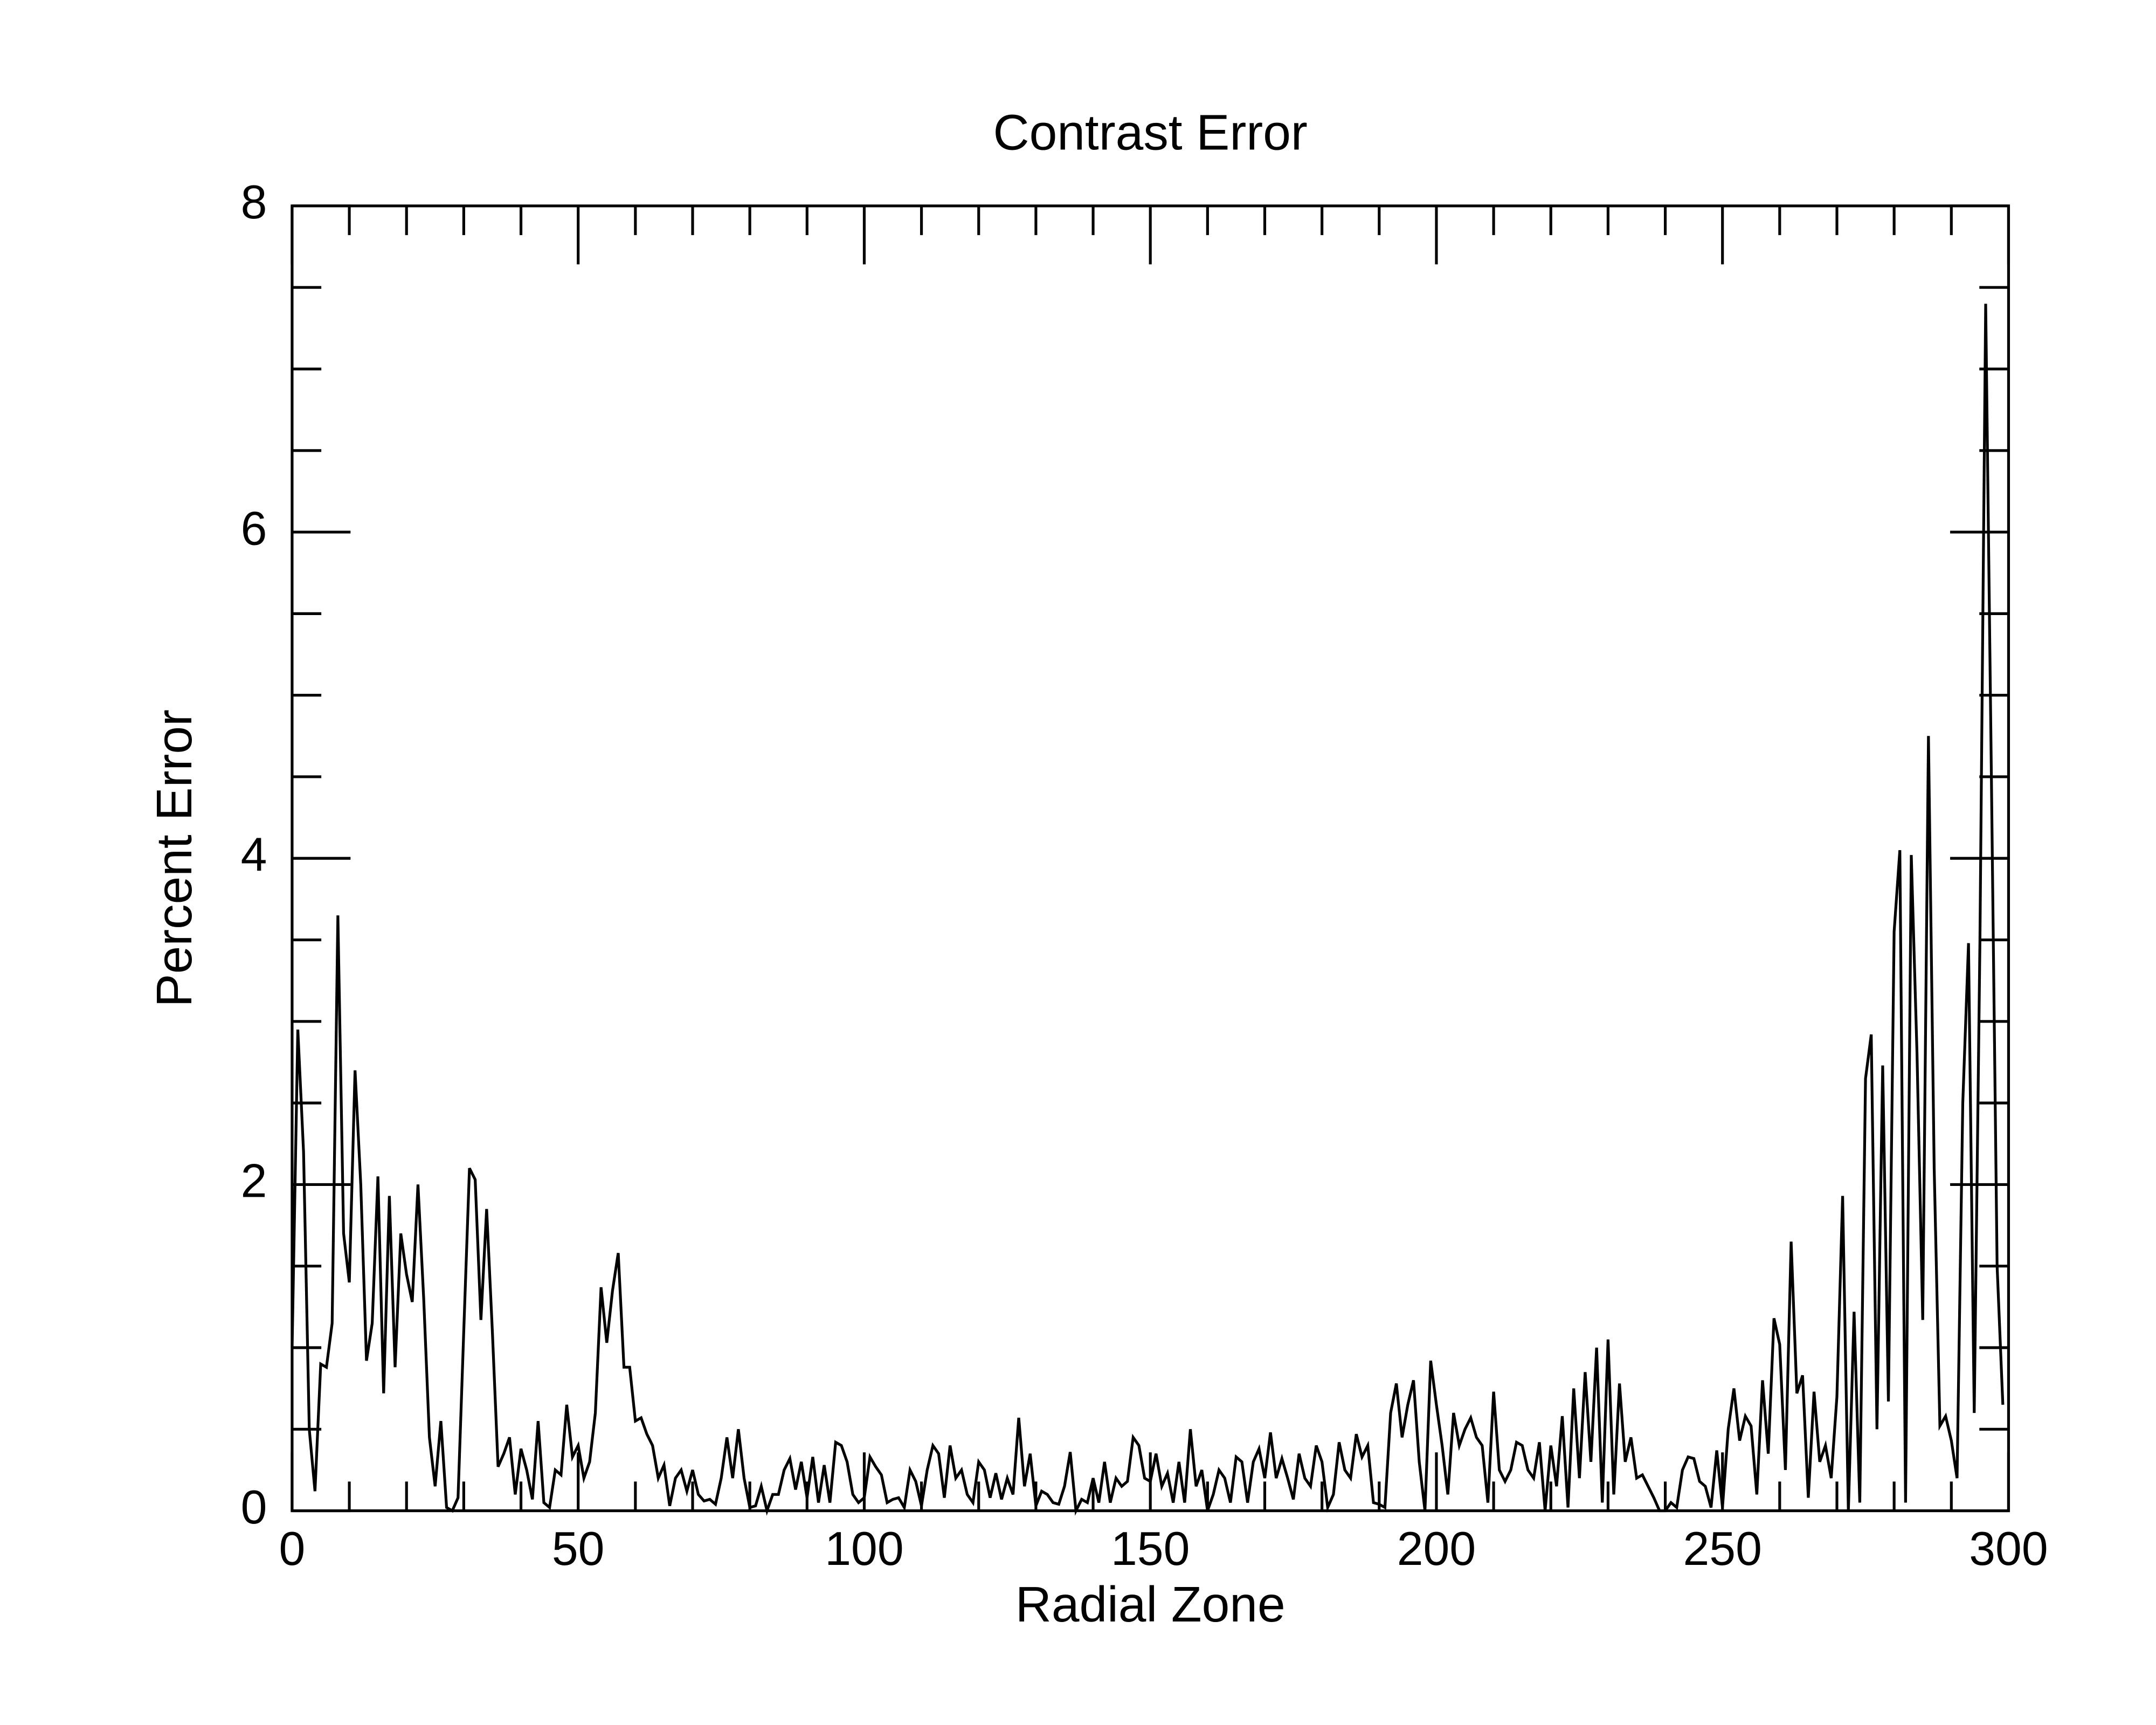 This screenshot has height=1725, width=2156. Describe the element at coordinates (1722, 1548) in the screenshot. I see `x-tick-label: 250` at that location.